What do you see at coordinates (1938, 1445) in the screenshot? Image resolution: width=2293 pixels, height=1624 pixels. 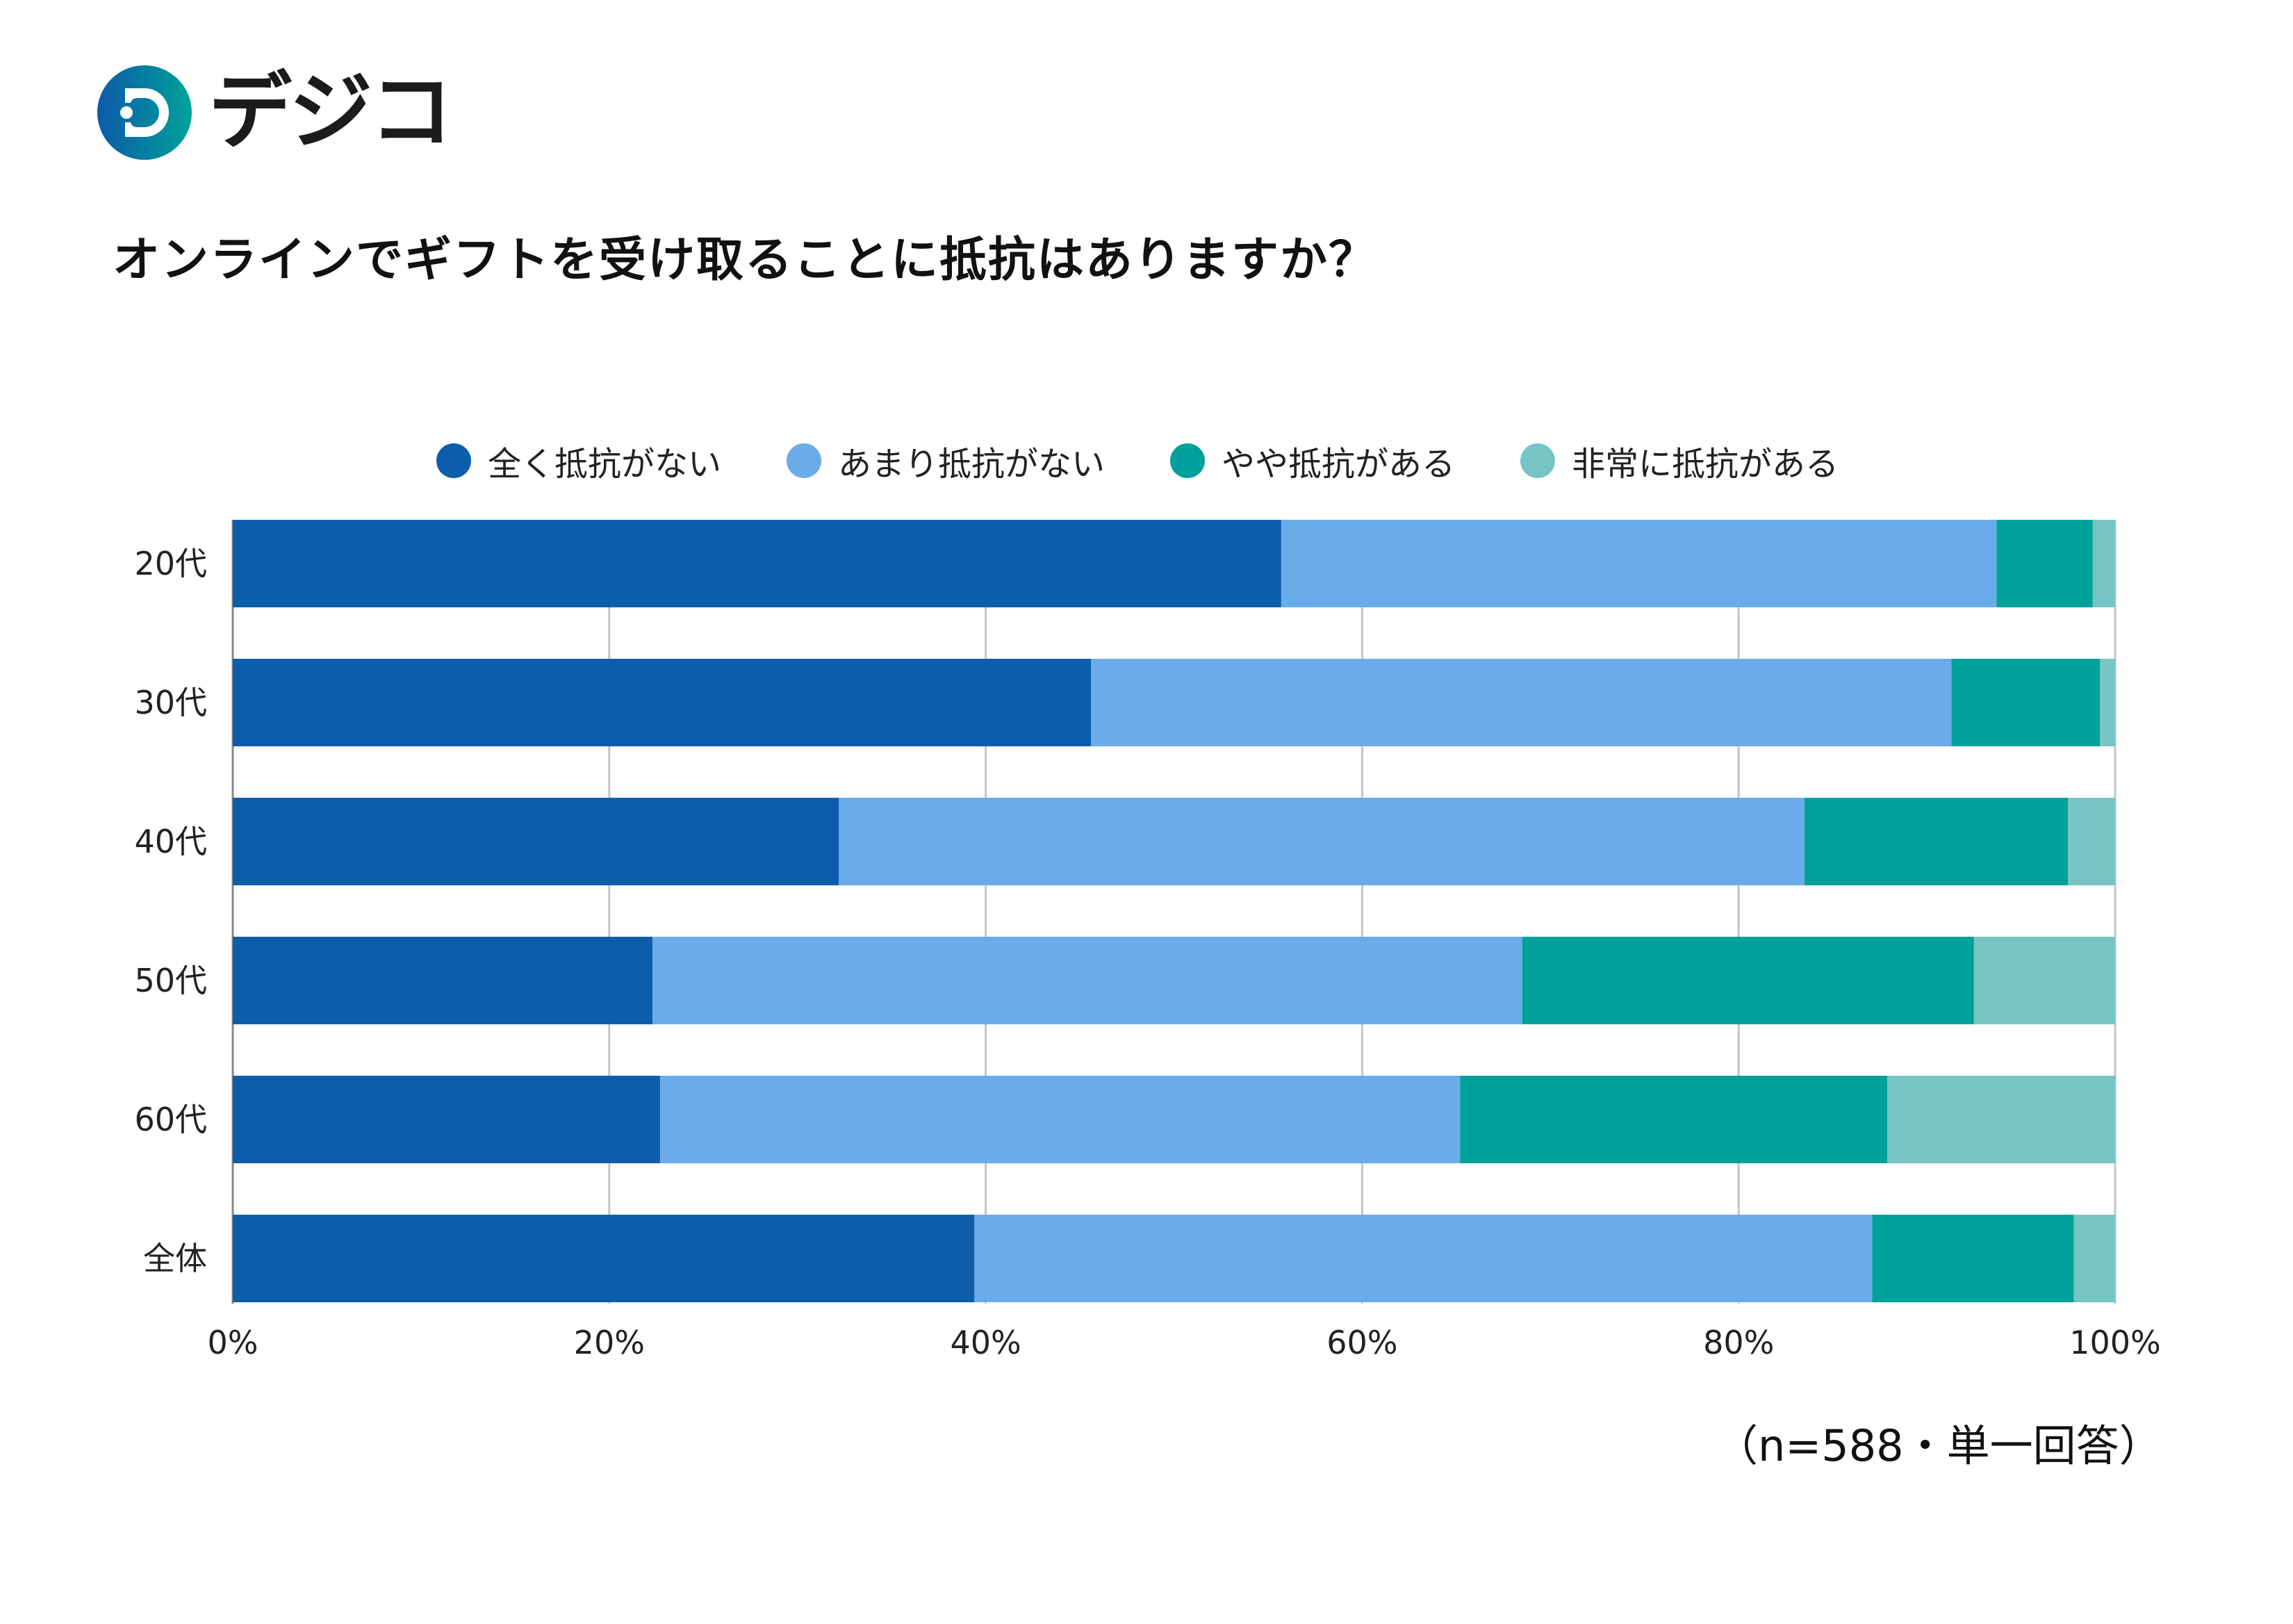 I see `sample-note: （n=588・単一回答）` at bounding box center [1938, 1445].